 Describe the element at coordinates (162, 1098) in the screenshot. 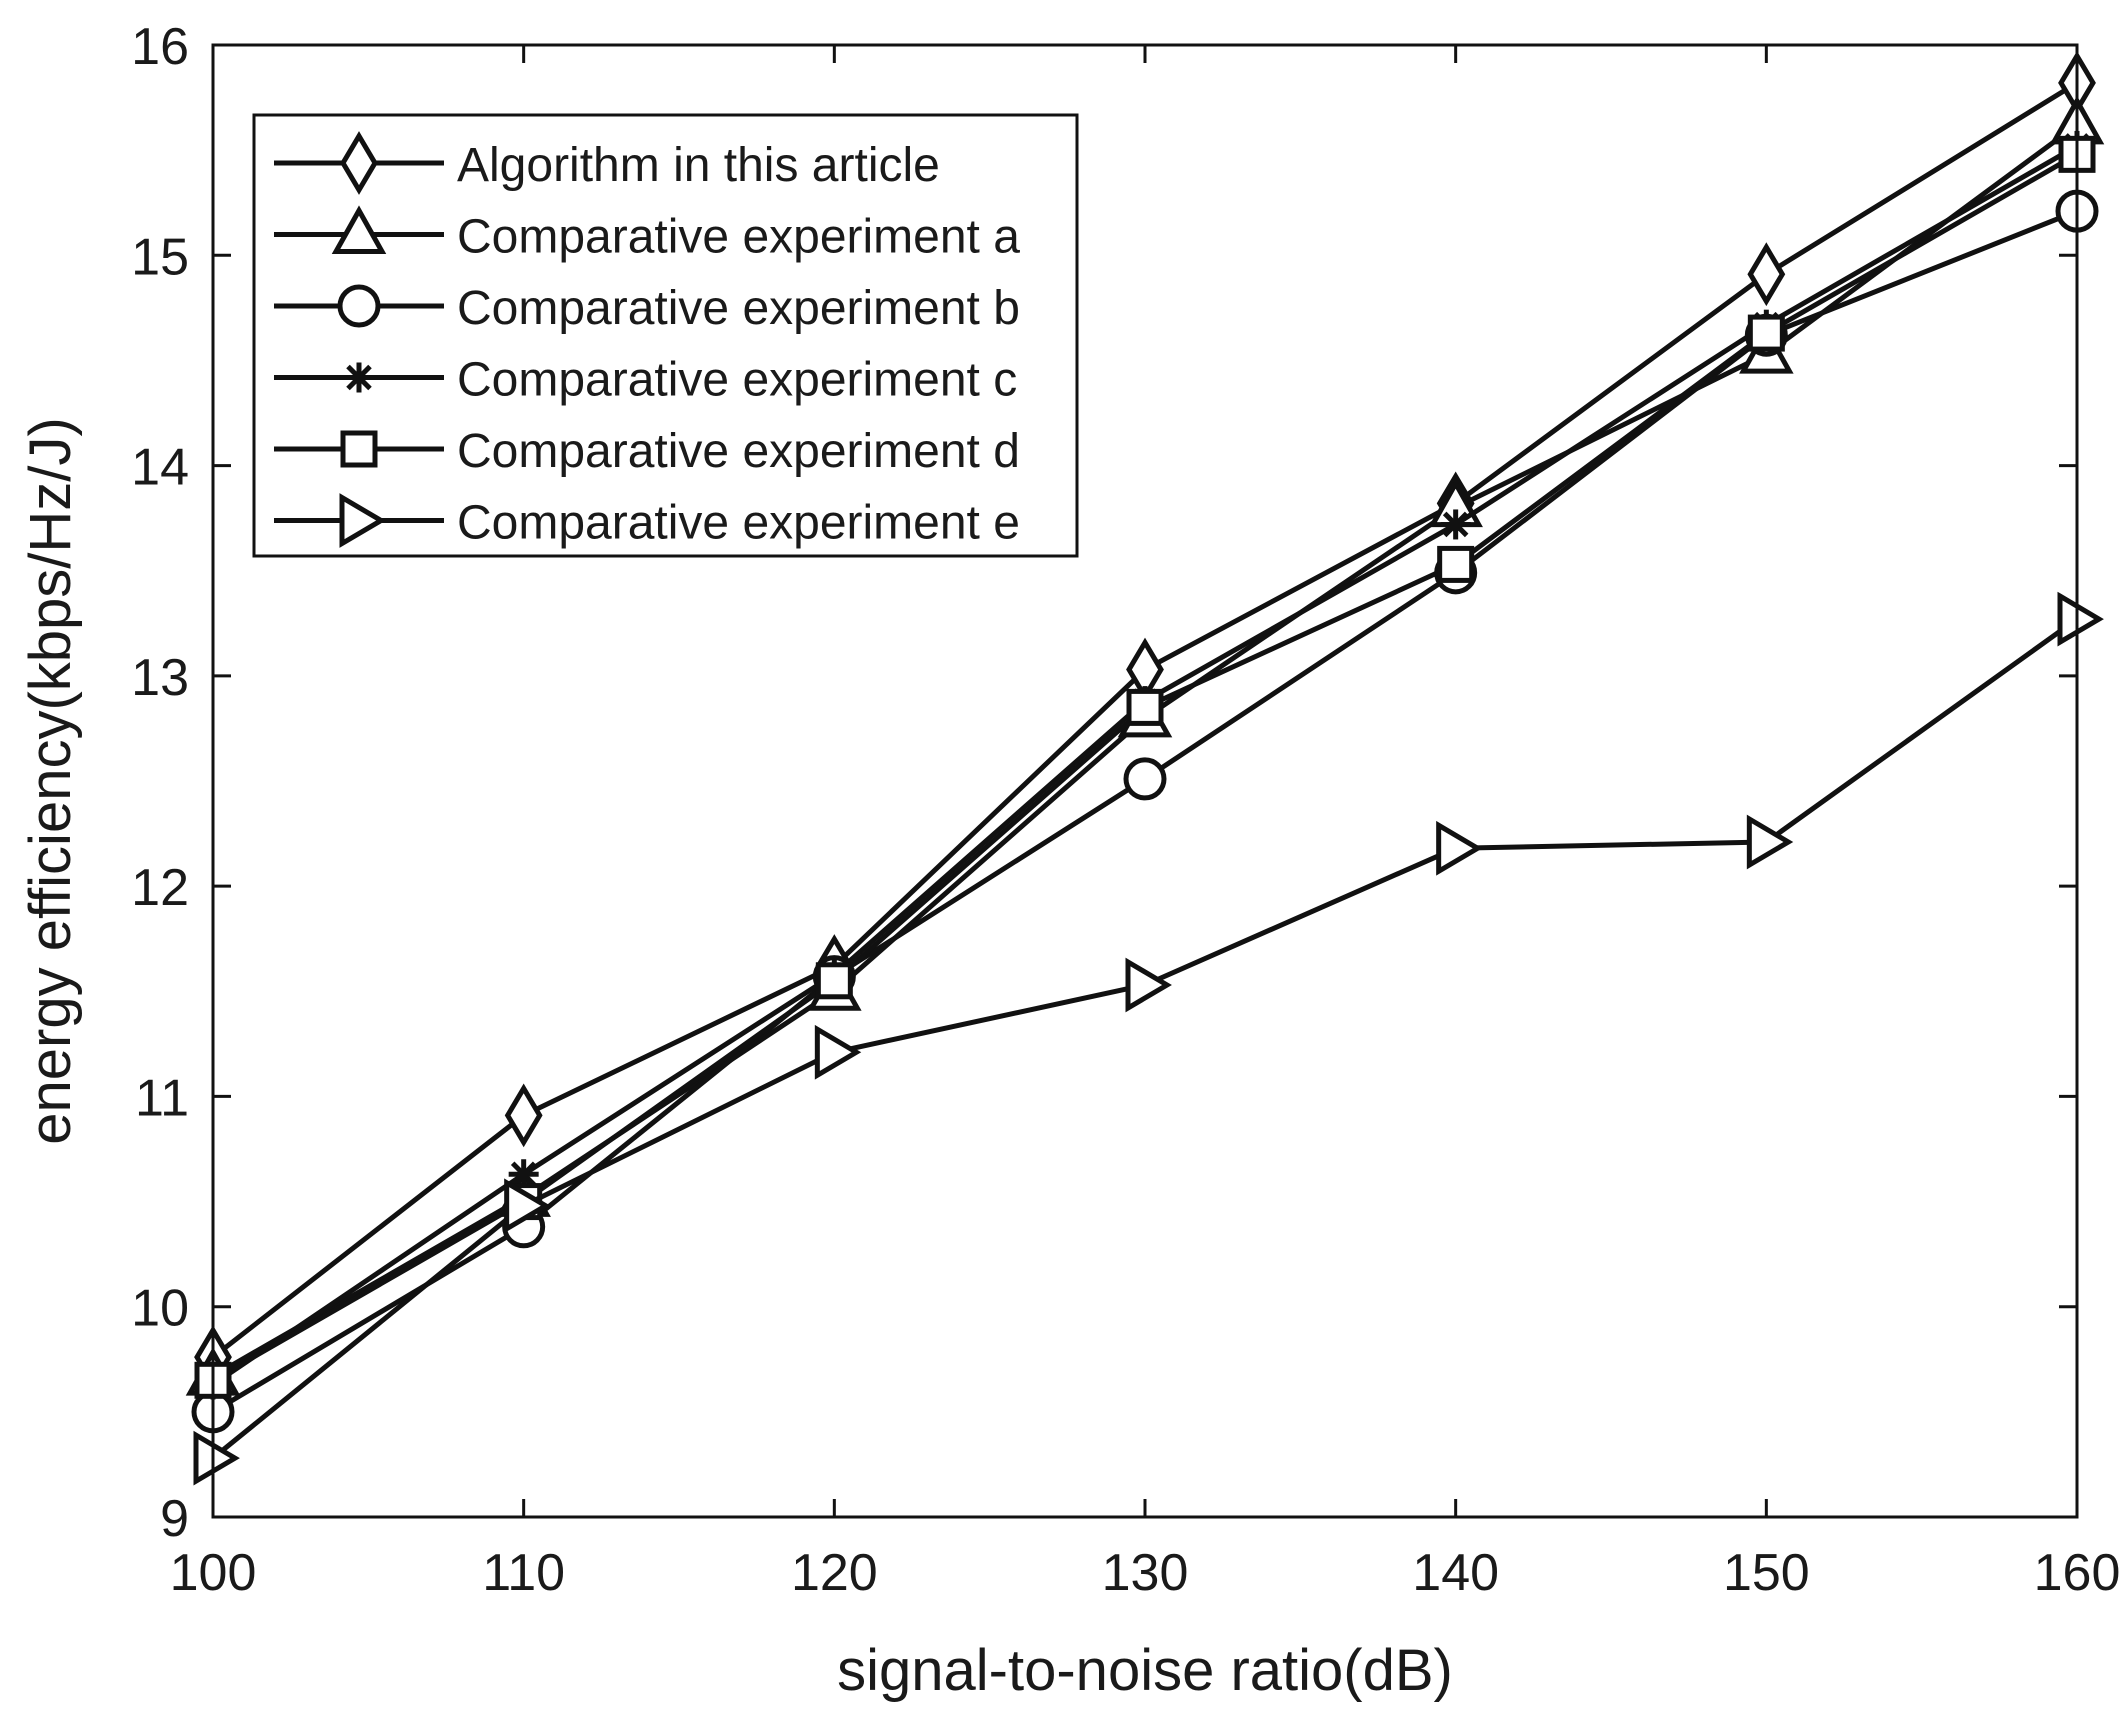

I see `y-tick-label-2: 11` at that location.